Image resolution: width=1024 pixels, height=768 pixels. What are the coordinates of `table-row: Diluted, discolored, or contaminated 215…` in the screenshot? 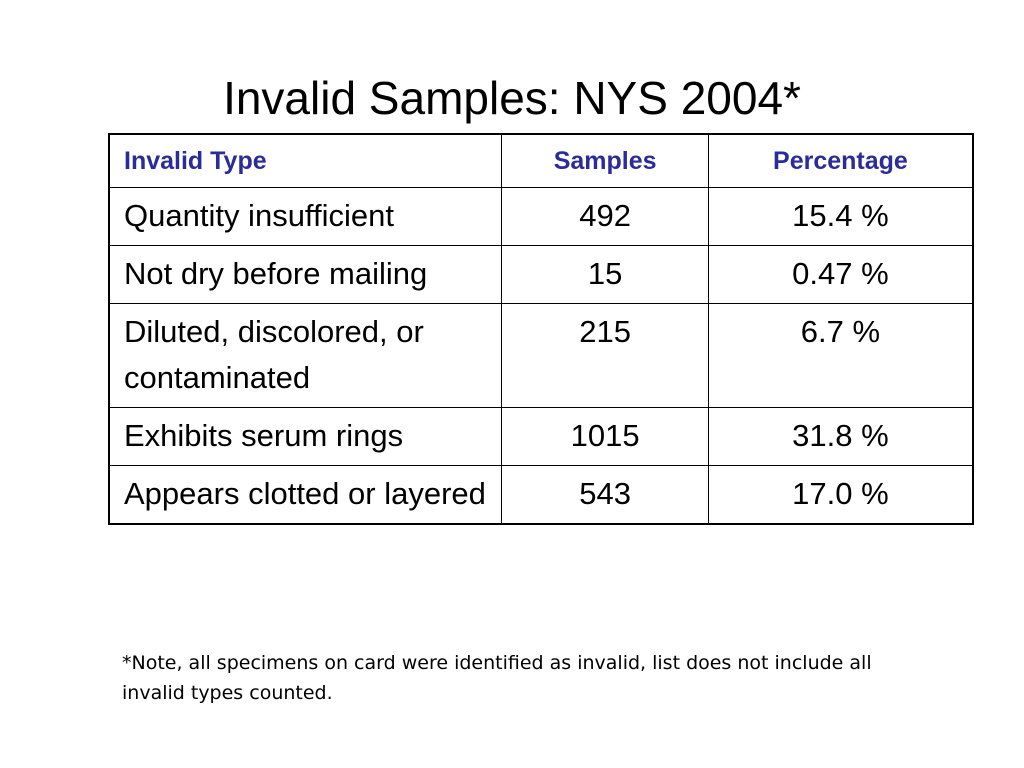 It's located at (541, 355).